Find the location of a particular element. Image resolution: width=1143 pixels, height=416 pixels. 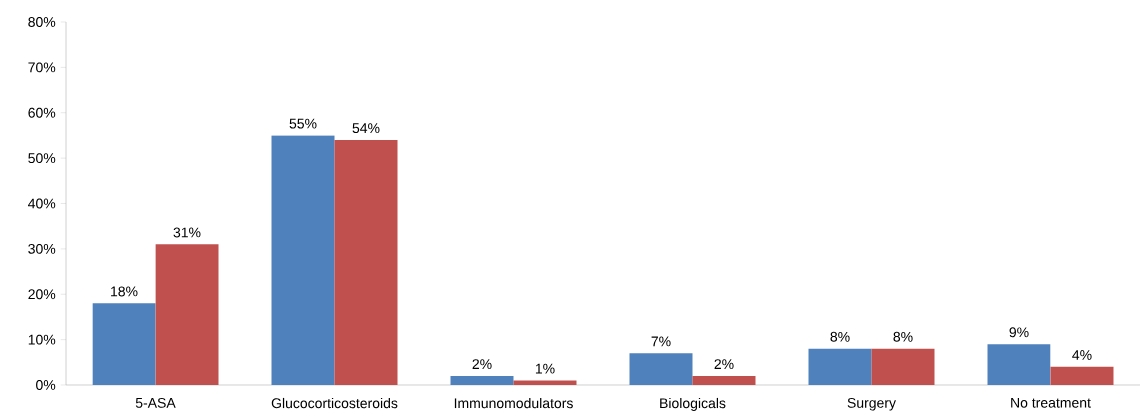

x-tick-label: Glucocorticosteroids is located at coordinates (334, 403).